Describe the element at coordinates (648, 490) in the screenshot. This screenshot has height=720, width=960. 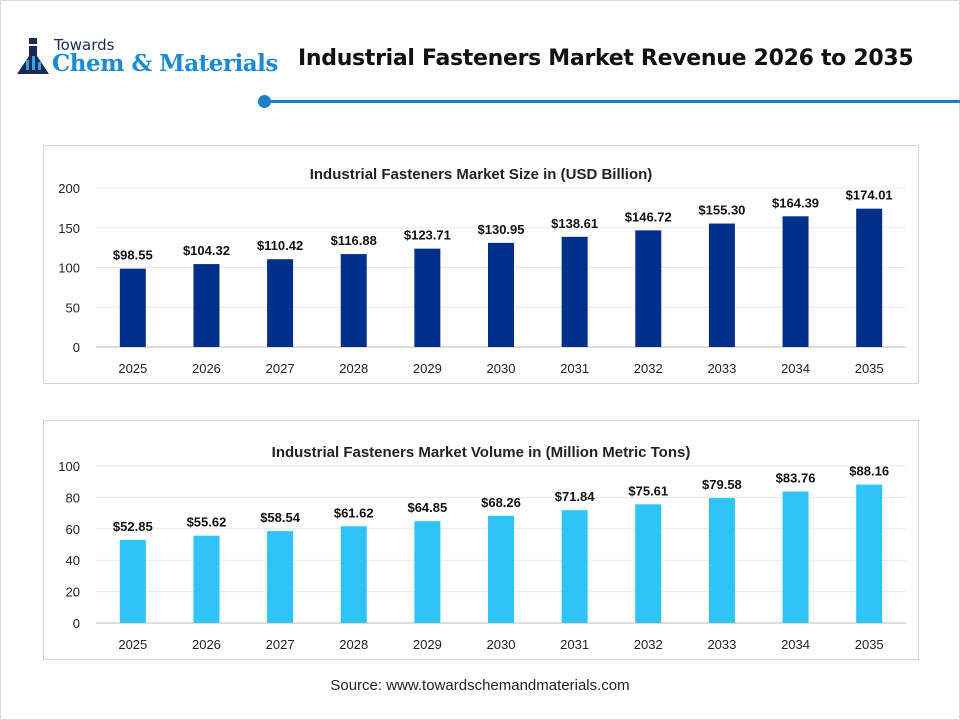
I see `data-label: $75.61` at that location.